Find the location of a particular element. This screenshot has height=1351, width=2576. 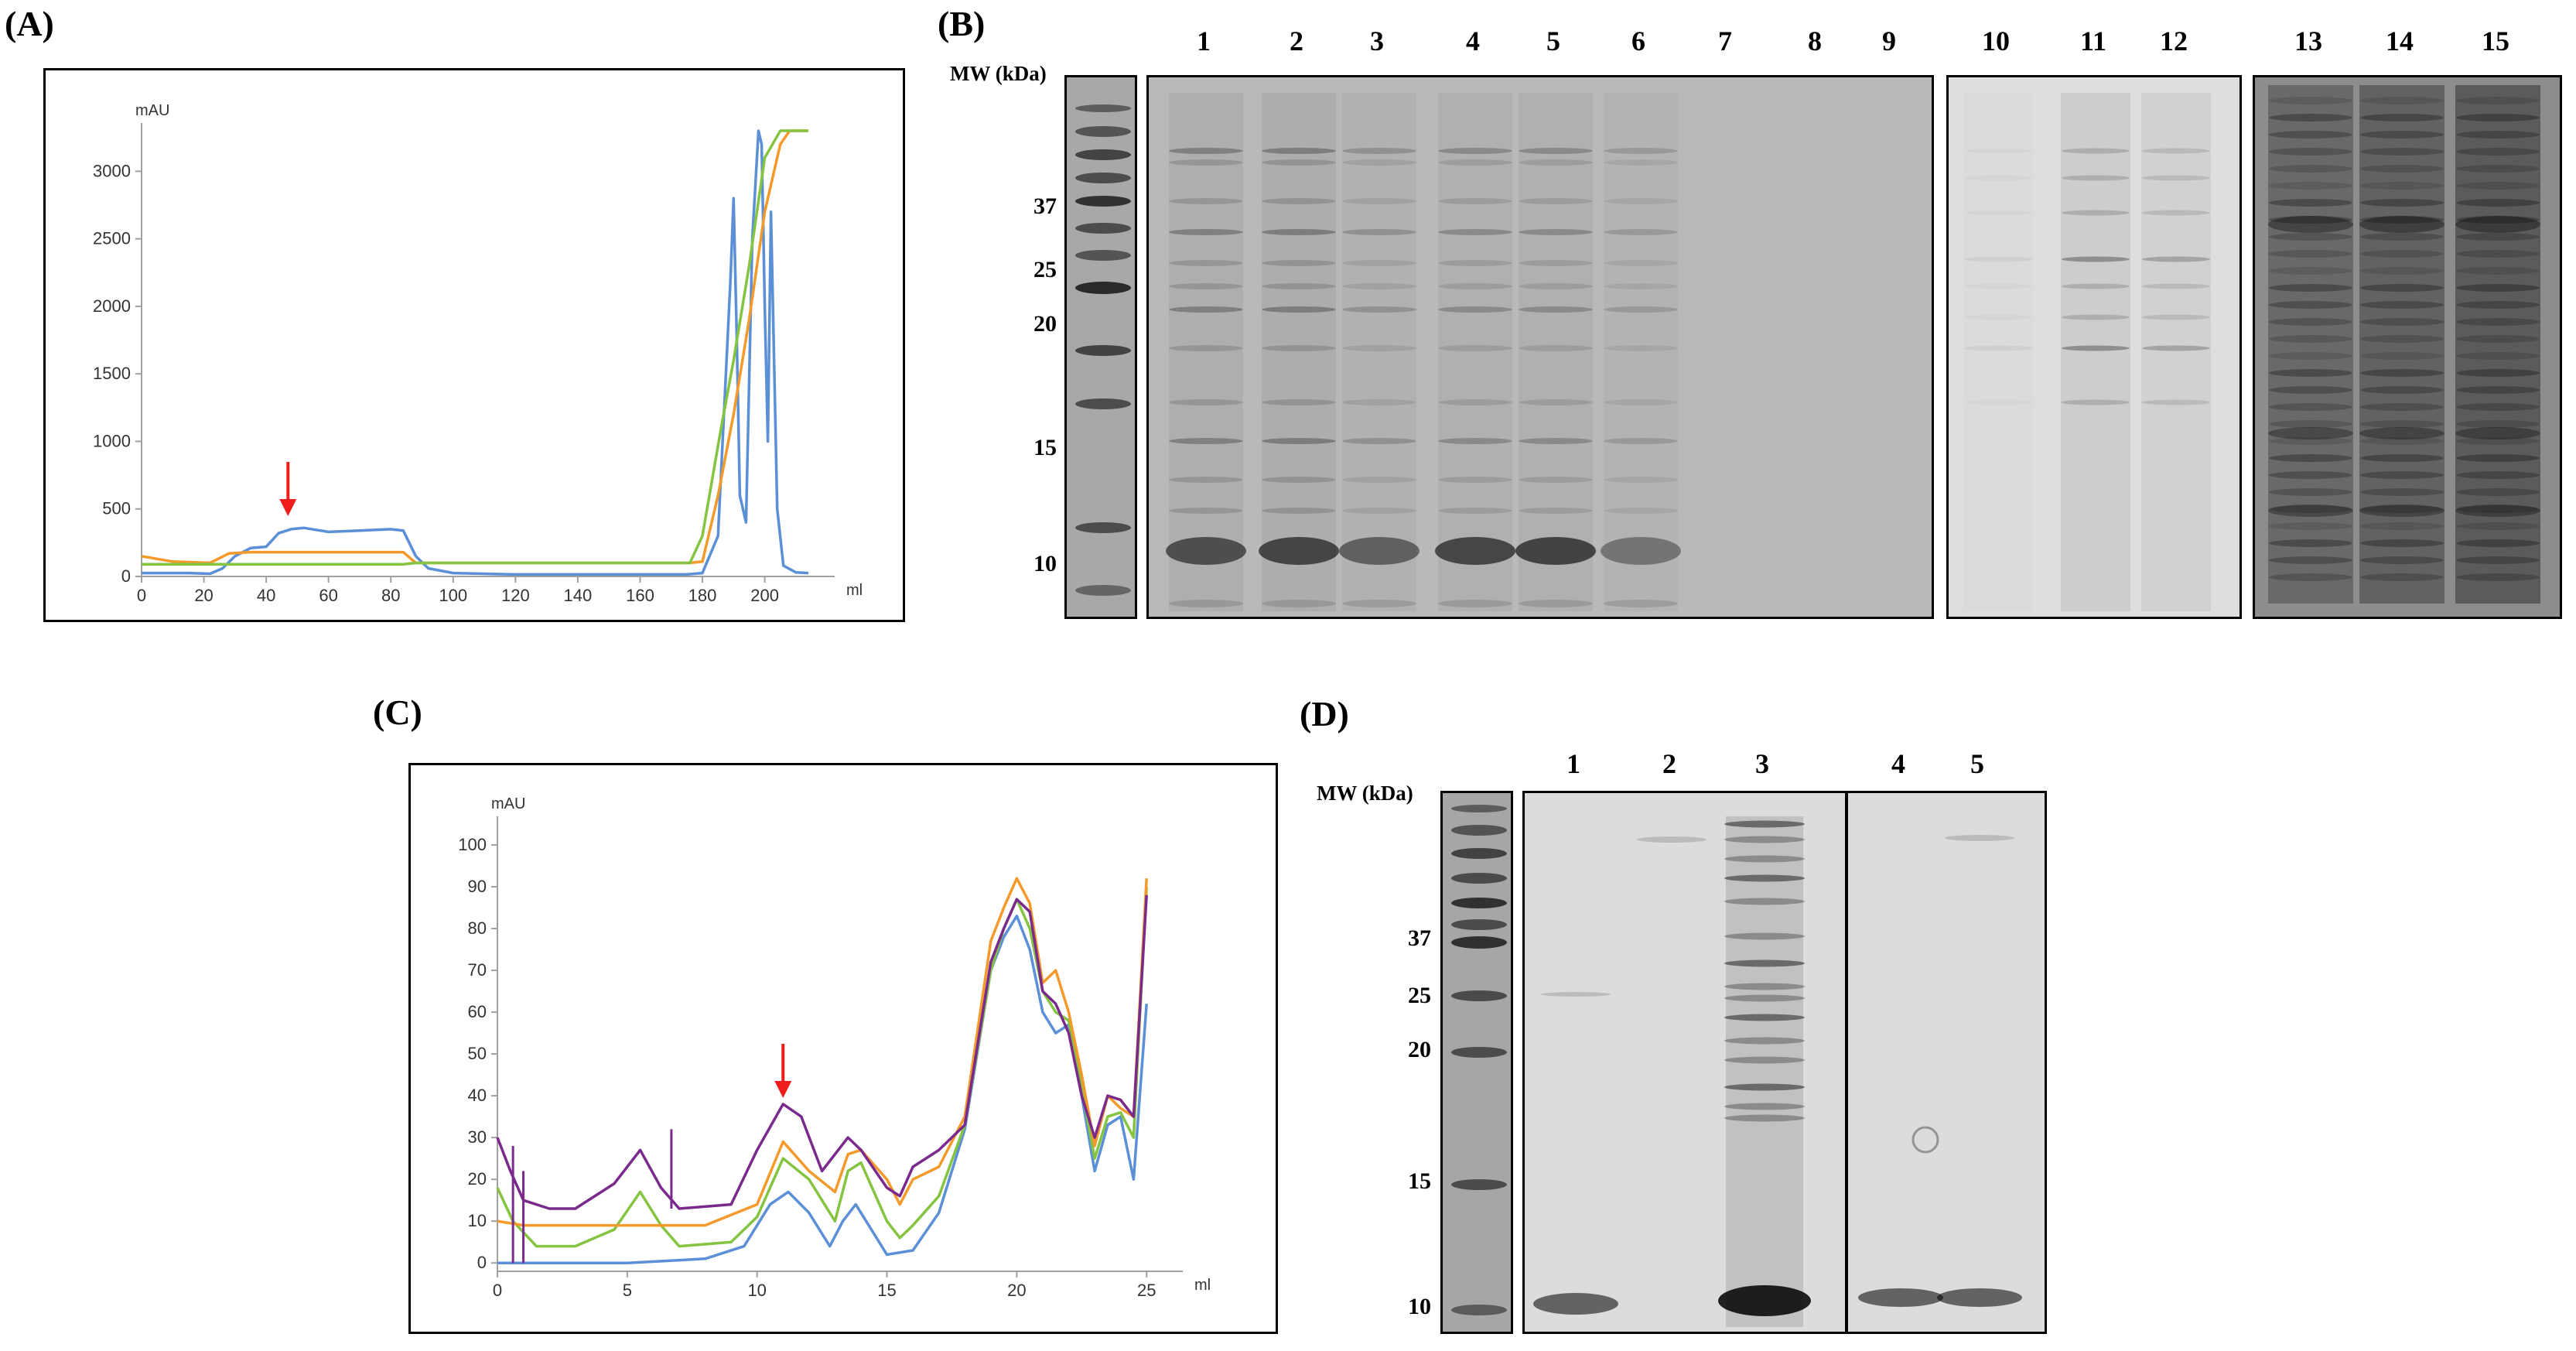

gel-d-mw-tick: 37 is located at coordinates (1419, 938).